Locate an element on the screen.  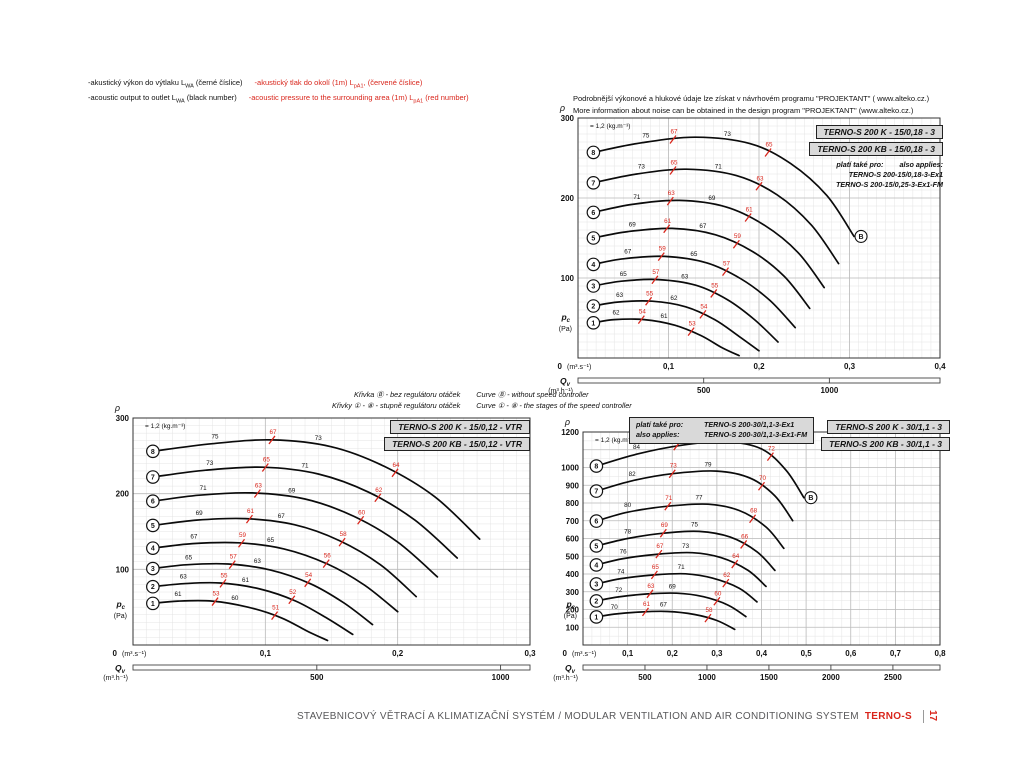
also-applies-label-cz: platí také pro: is located at coordinates (860, 164).